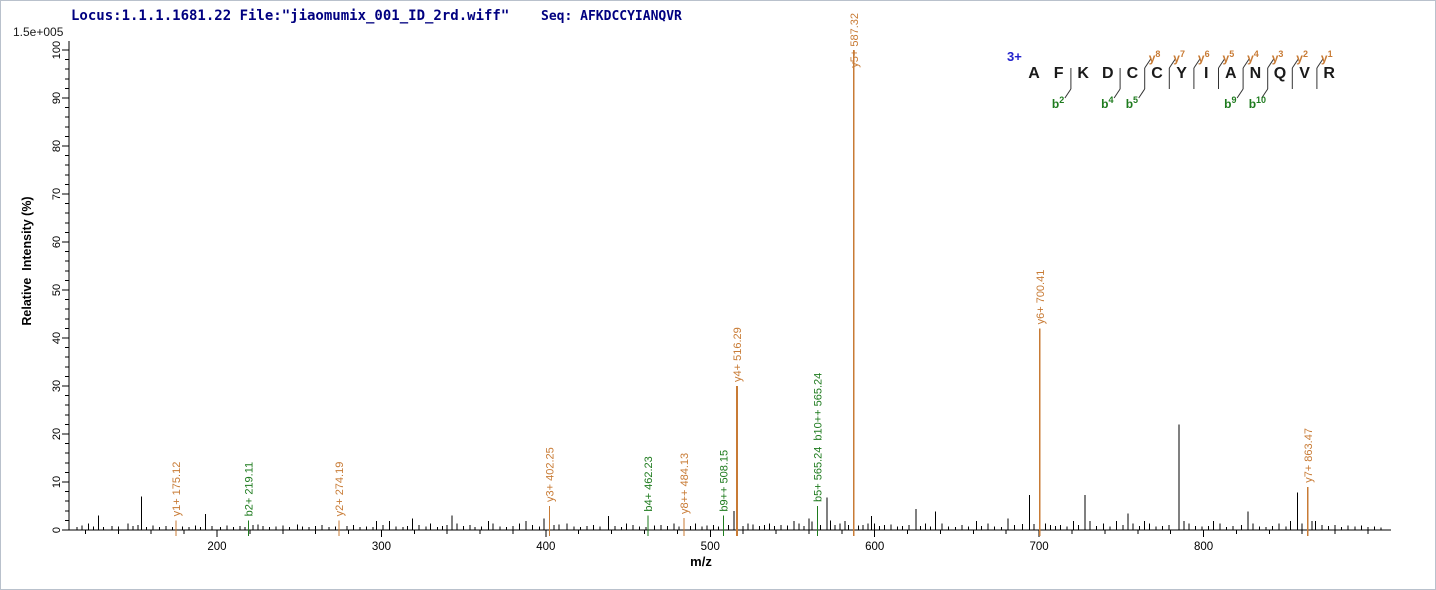 The width and height of the screenshot is (1436, 590). What do you see at coordinates (1329, 73) in the screenshot?
I see `seq-residue-13-R: R` at bounding box center [1329, 73].